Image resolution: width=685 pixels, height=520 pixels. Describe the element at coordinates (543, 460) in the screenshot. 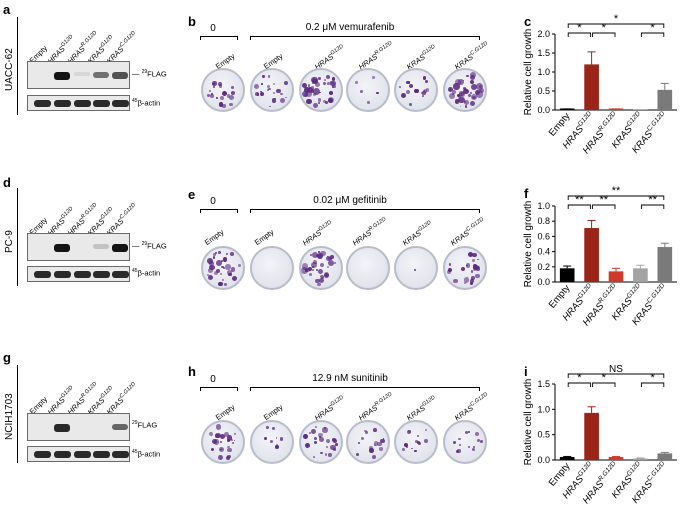

I see `y-tick-label: 0.0` at that location.